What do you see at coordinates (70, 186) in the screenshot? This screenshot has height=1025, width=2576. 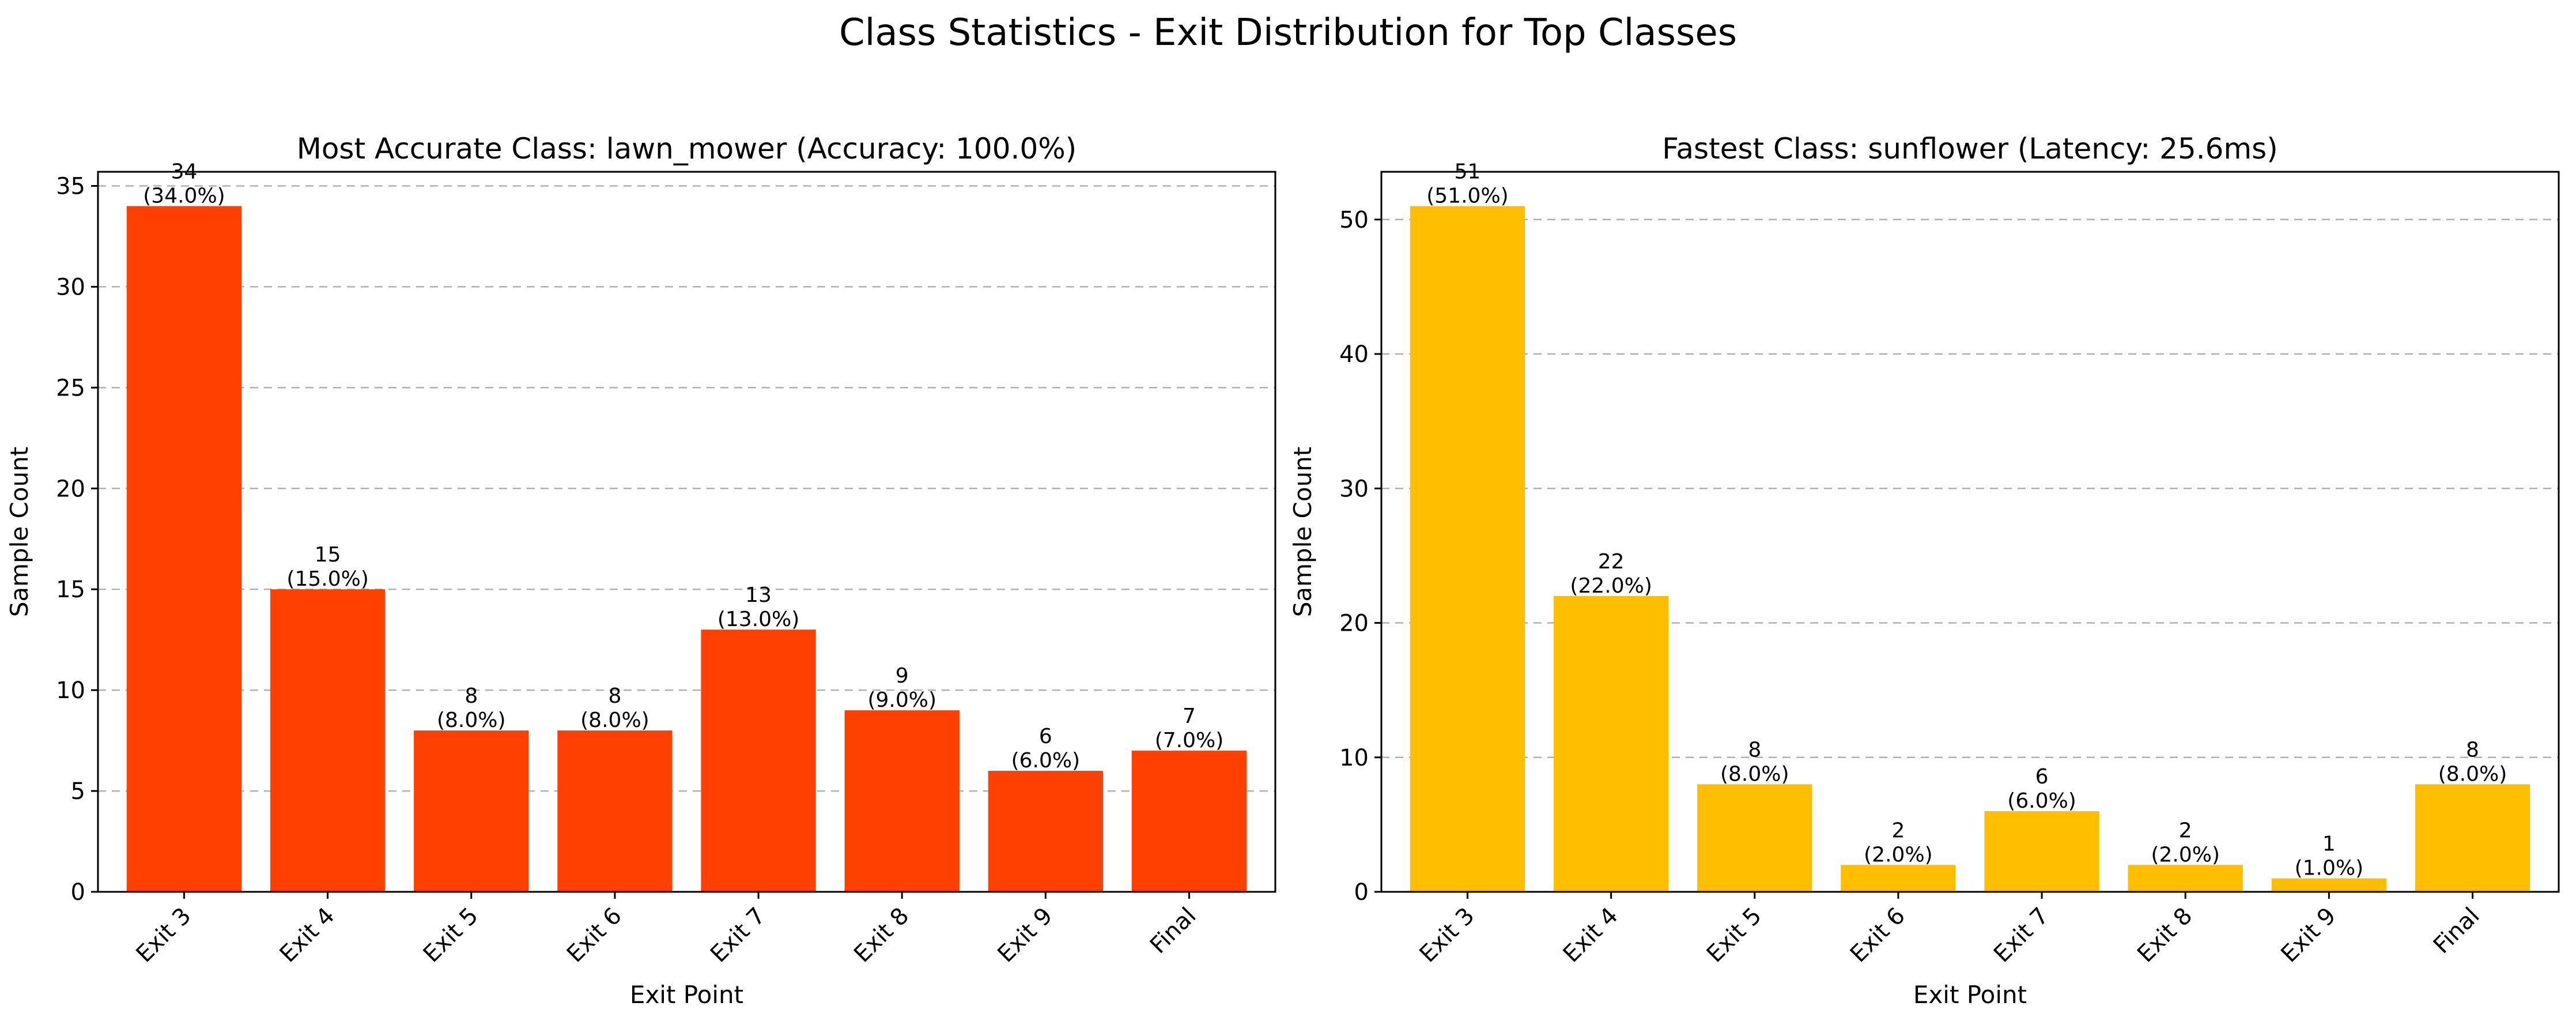 I see `y-tick-label: 35` at bounding box center [70, 186].